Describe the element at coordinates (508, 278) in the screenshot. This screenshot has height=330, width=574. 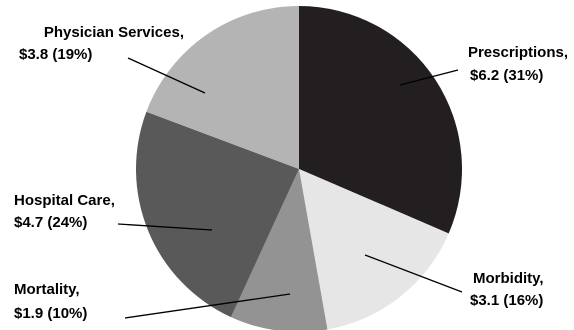
I see `label-morbidity-name: Morbidity,` at that location.